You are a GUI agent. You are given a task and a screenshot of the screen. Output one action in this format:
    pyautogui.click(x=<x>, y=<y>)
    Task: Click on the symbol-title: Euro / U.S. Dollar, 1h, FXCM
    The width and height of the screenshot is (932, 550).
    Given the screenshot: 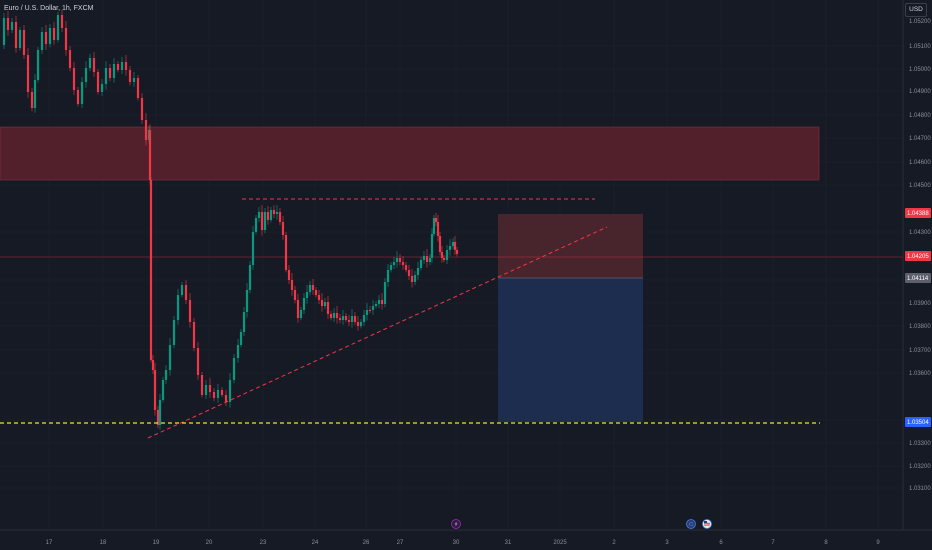 What is the action you would take?
    pyautogui.click(x=49, y=8)
    